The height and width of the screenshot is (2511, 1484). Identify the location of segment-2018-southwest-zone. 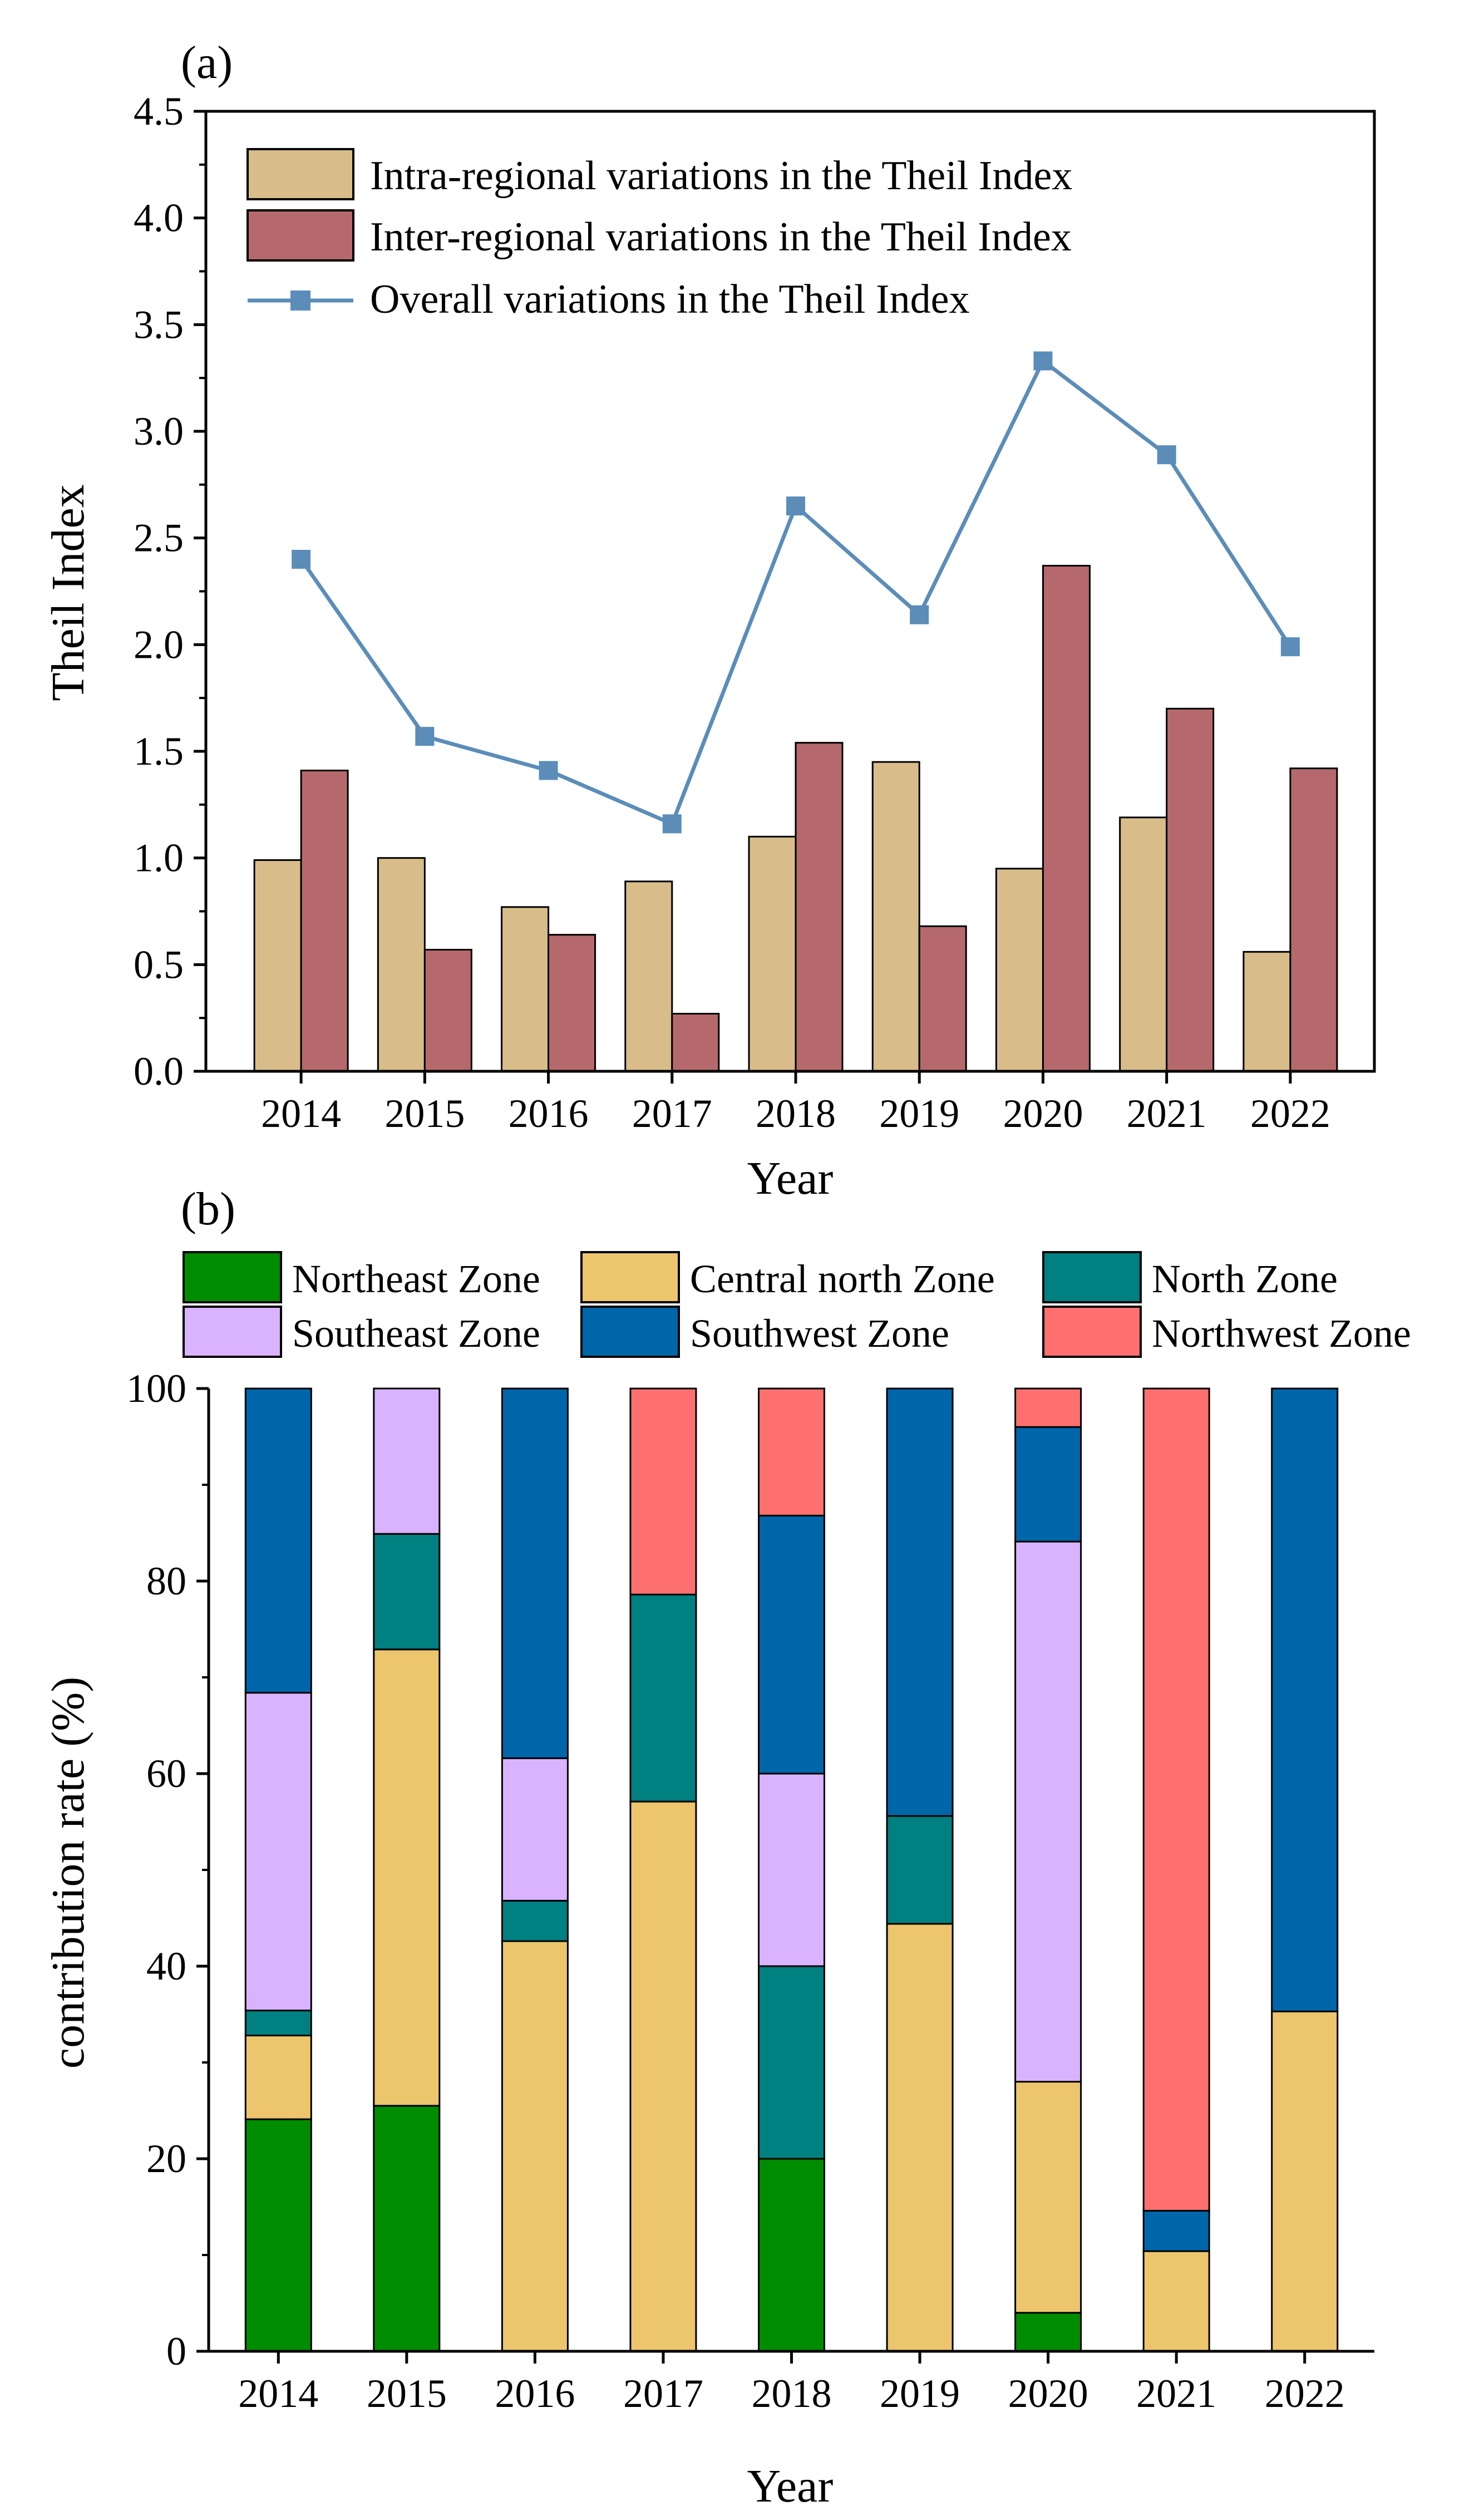
(792, 1644).